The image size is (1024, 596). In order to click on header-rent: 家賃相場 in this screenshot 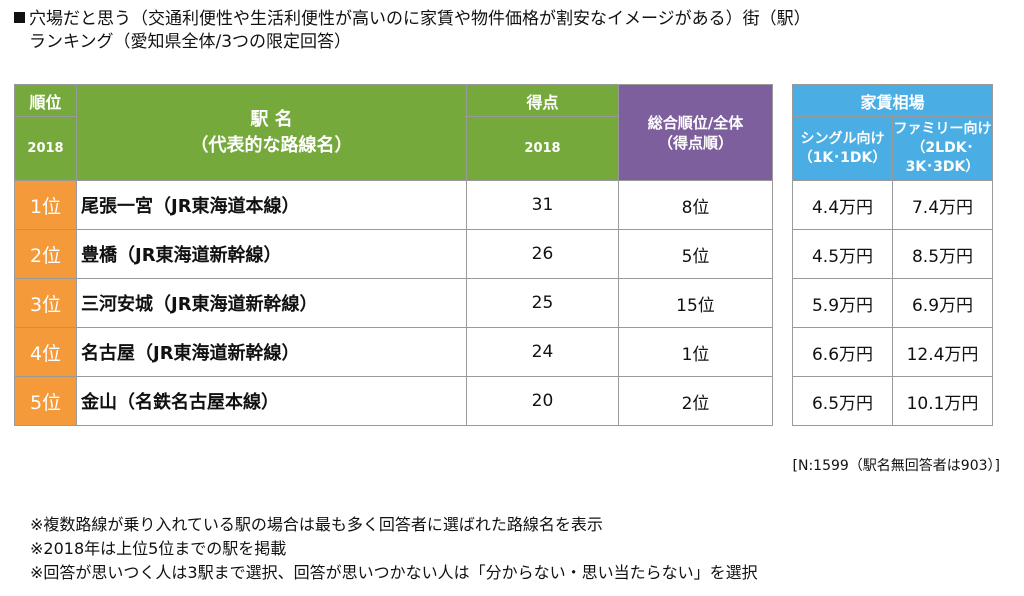, I will do `click(892, 100)`.